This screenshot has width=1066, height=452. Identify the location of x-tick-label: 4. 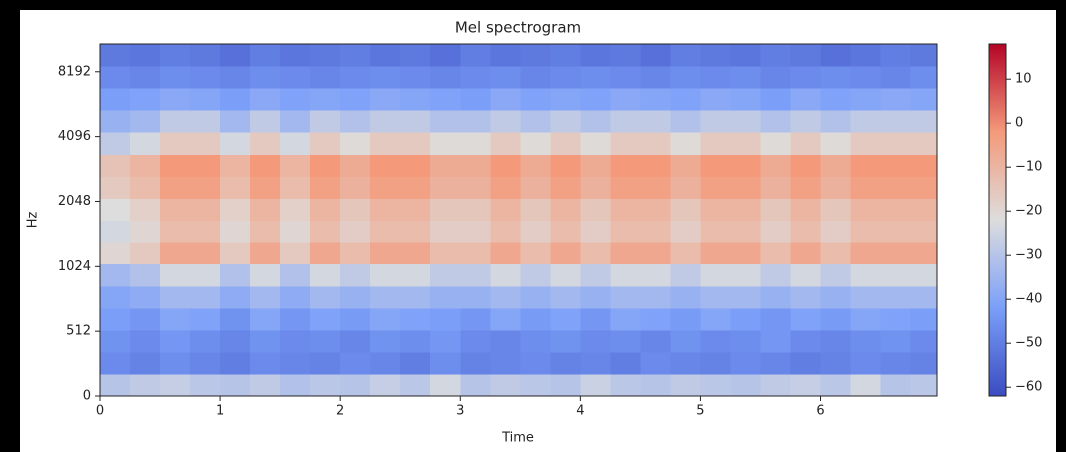
(580, 411).